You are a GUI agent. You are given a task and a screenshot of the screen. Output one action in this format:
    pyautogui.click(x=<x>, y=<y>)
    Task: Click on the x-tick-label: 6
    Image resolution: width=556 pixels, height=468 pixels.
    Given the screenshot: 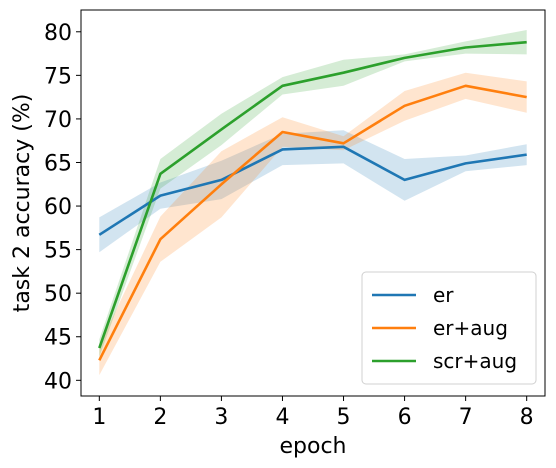 What is the action you would take?
    pyautogui.click(x=405, y=417)
    